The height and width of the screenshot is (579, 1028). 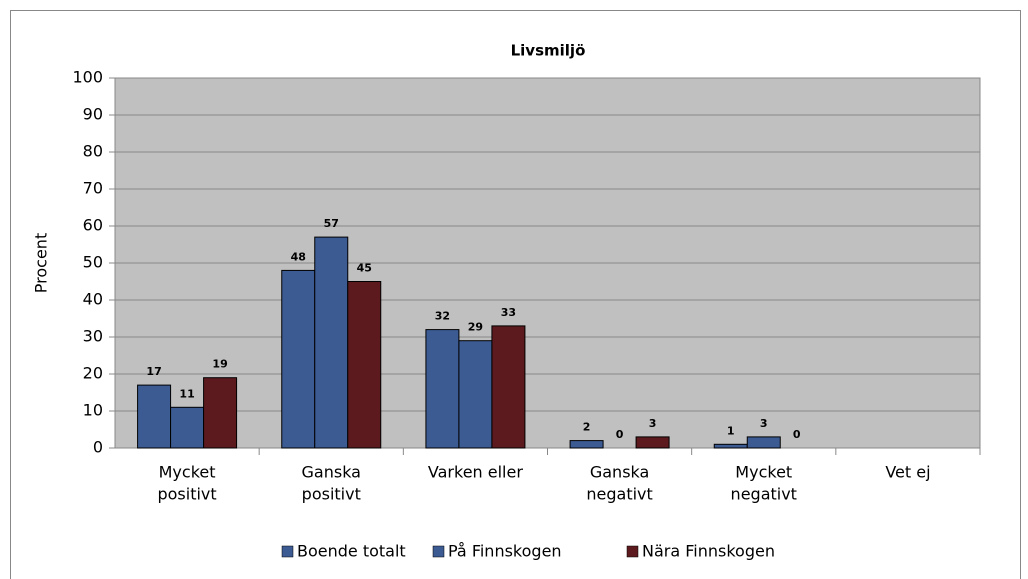 I want to click on y-tick-label: 20, so click(x=93, y=373).